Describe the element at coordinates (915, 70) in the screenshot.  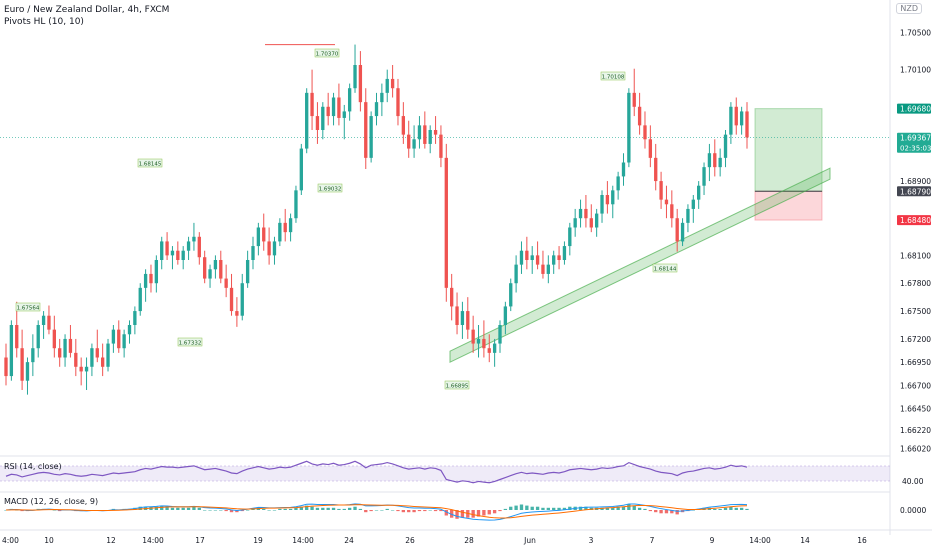
I see `price-tick-label: 1.70100` at that location.